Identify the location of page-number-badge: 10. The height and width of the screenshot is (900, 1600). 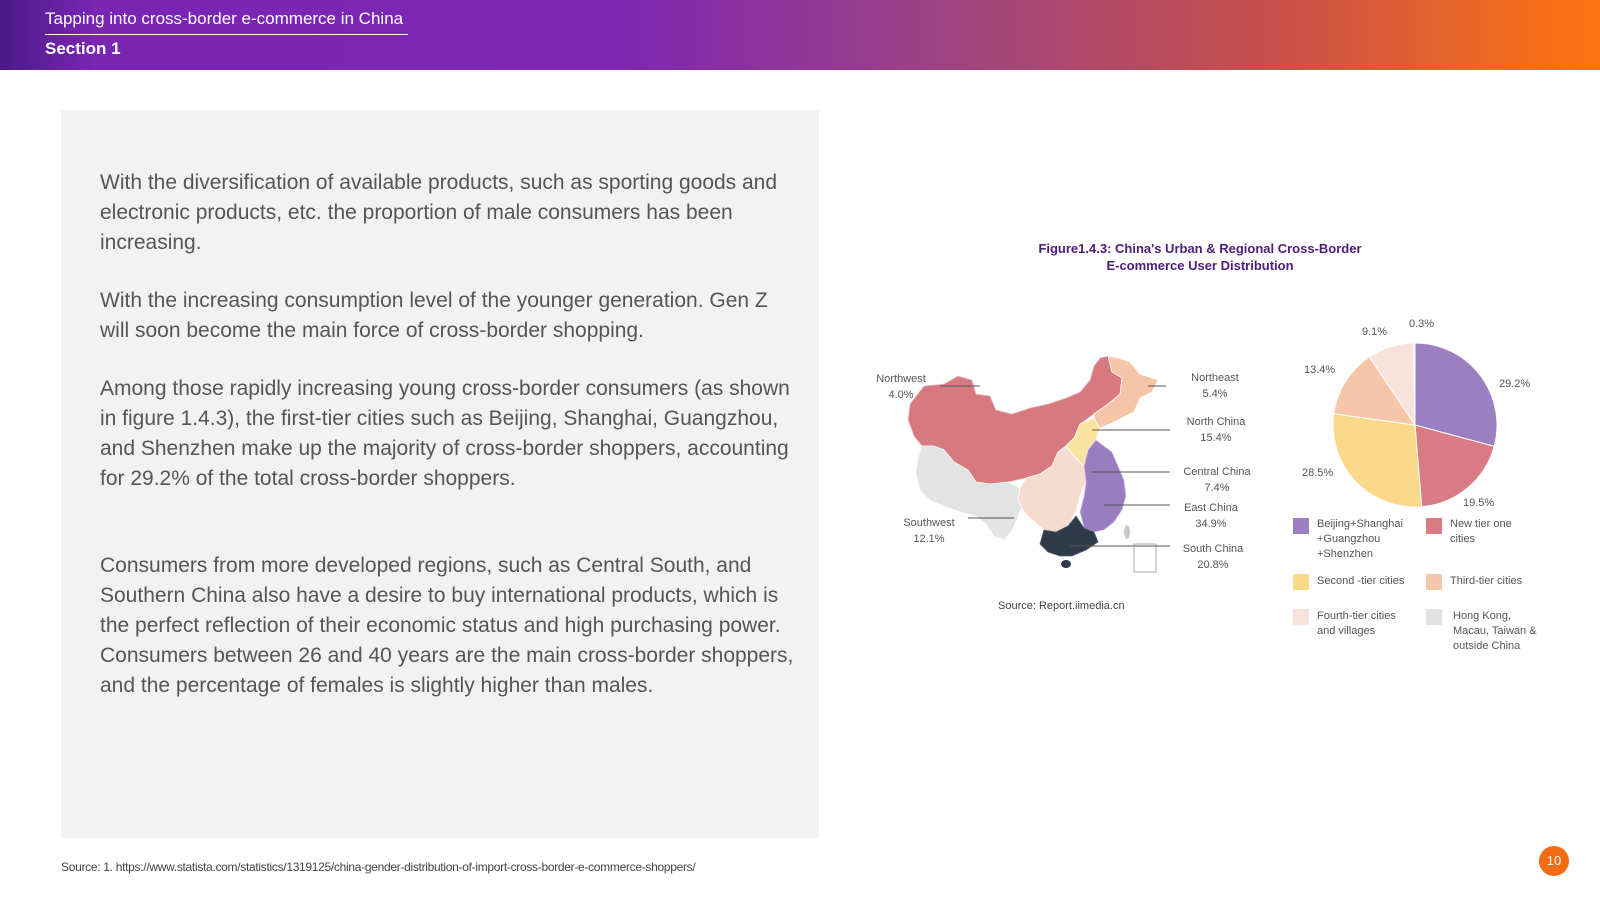
(1554, 861).